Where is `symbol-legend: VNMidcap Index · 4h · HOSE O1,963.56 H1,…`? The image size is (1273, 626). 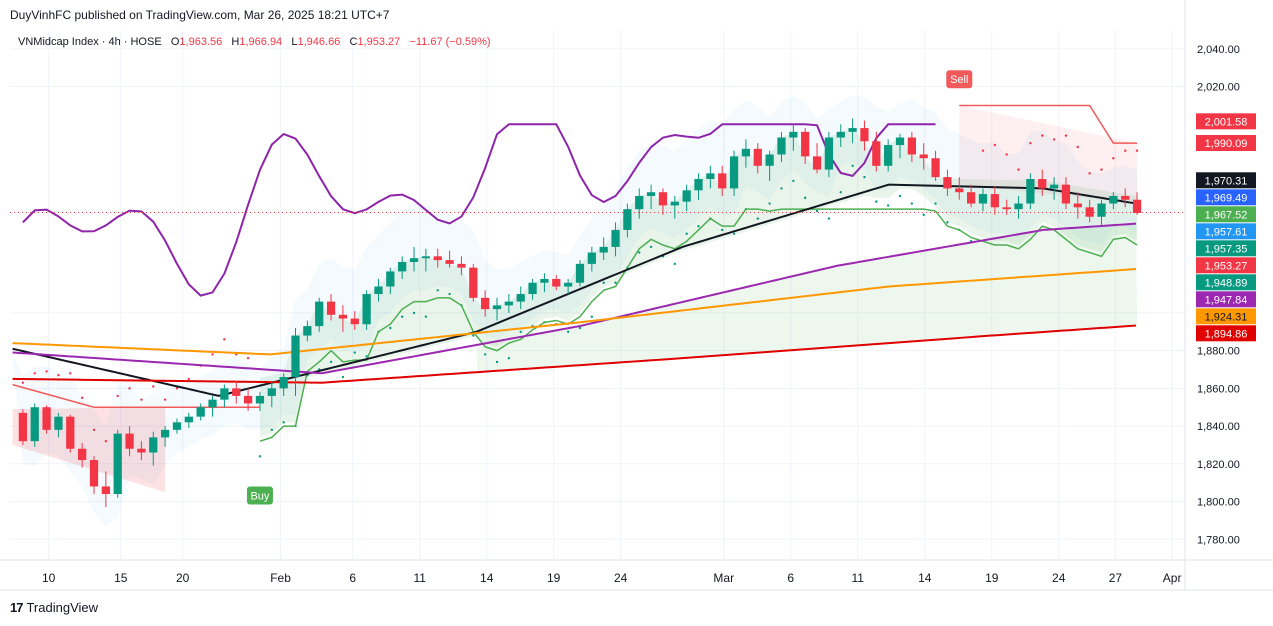
symbol-legend: VNMidcap Index · 4h · HOSE O1,963.56 H1,… is located at coordinates (254, 42).